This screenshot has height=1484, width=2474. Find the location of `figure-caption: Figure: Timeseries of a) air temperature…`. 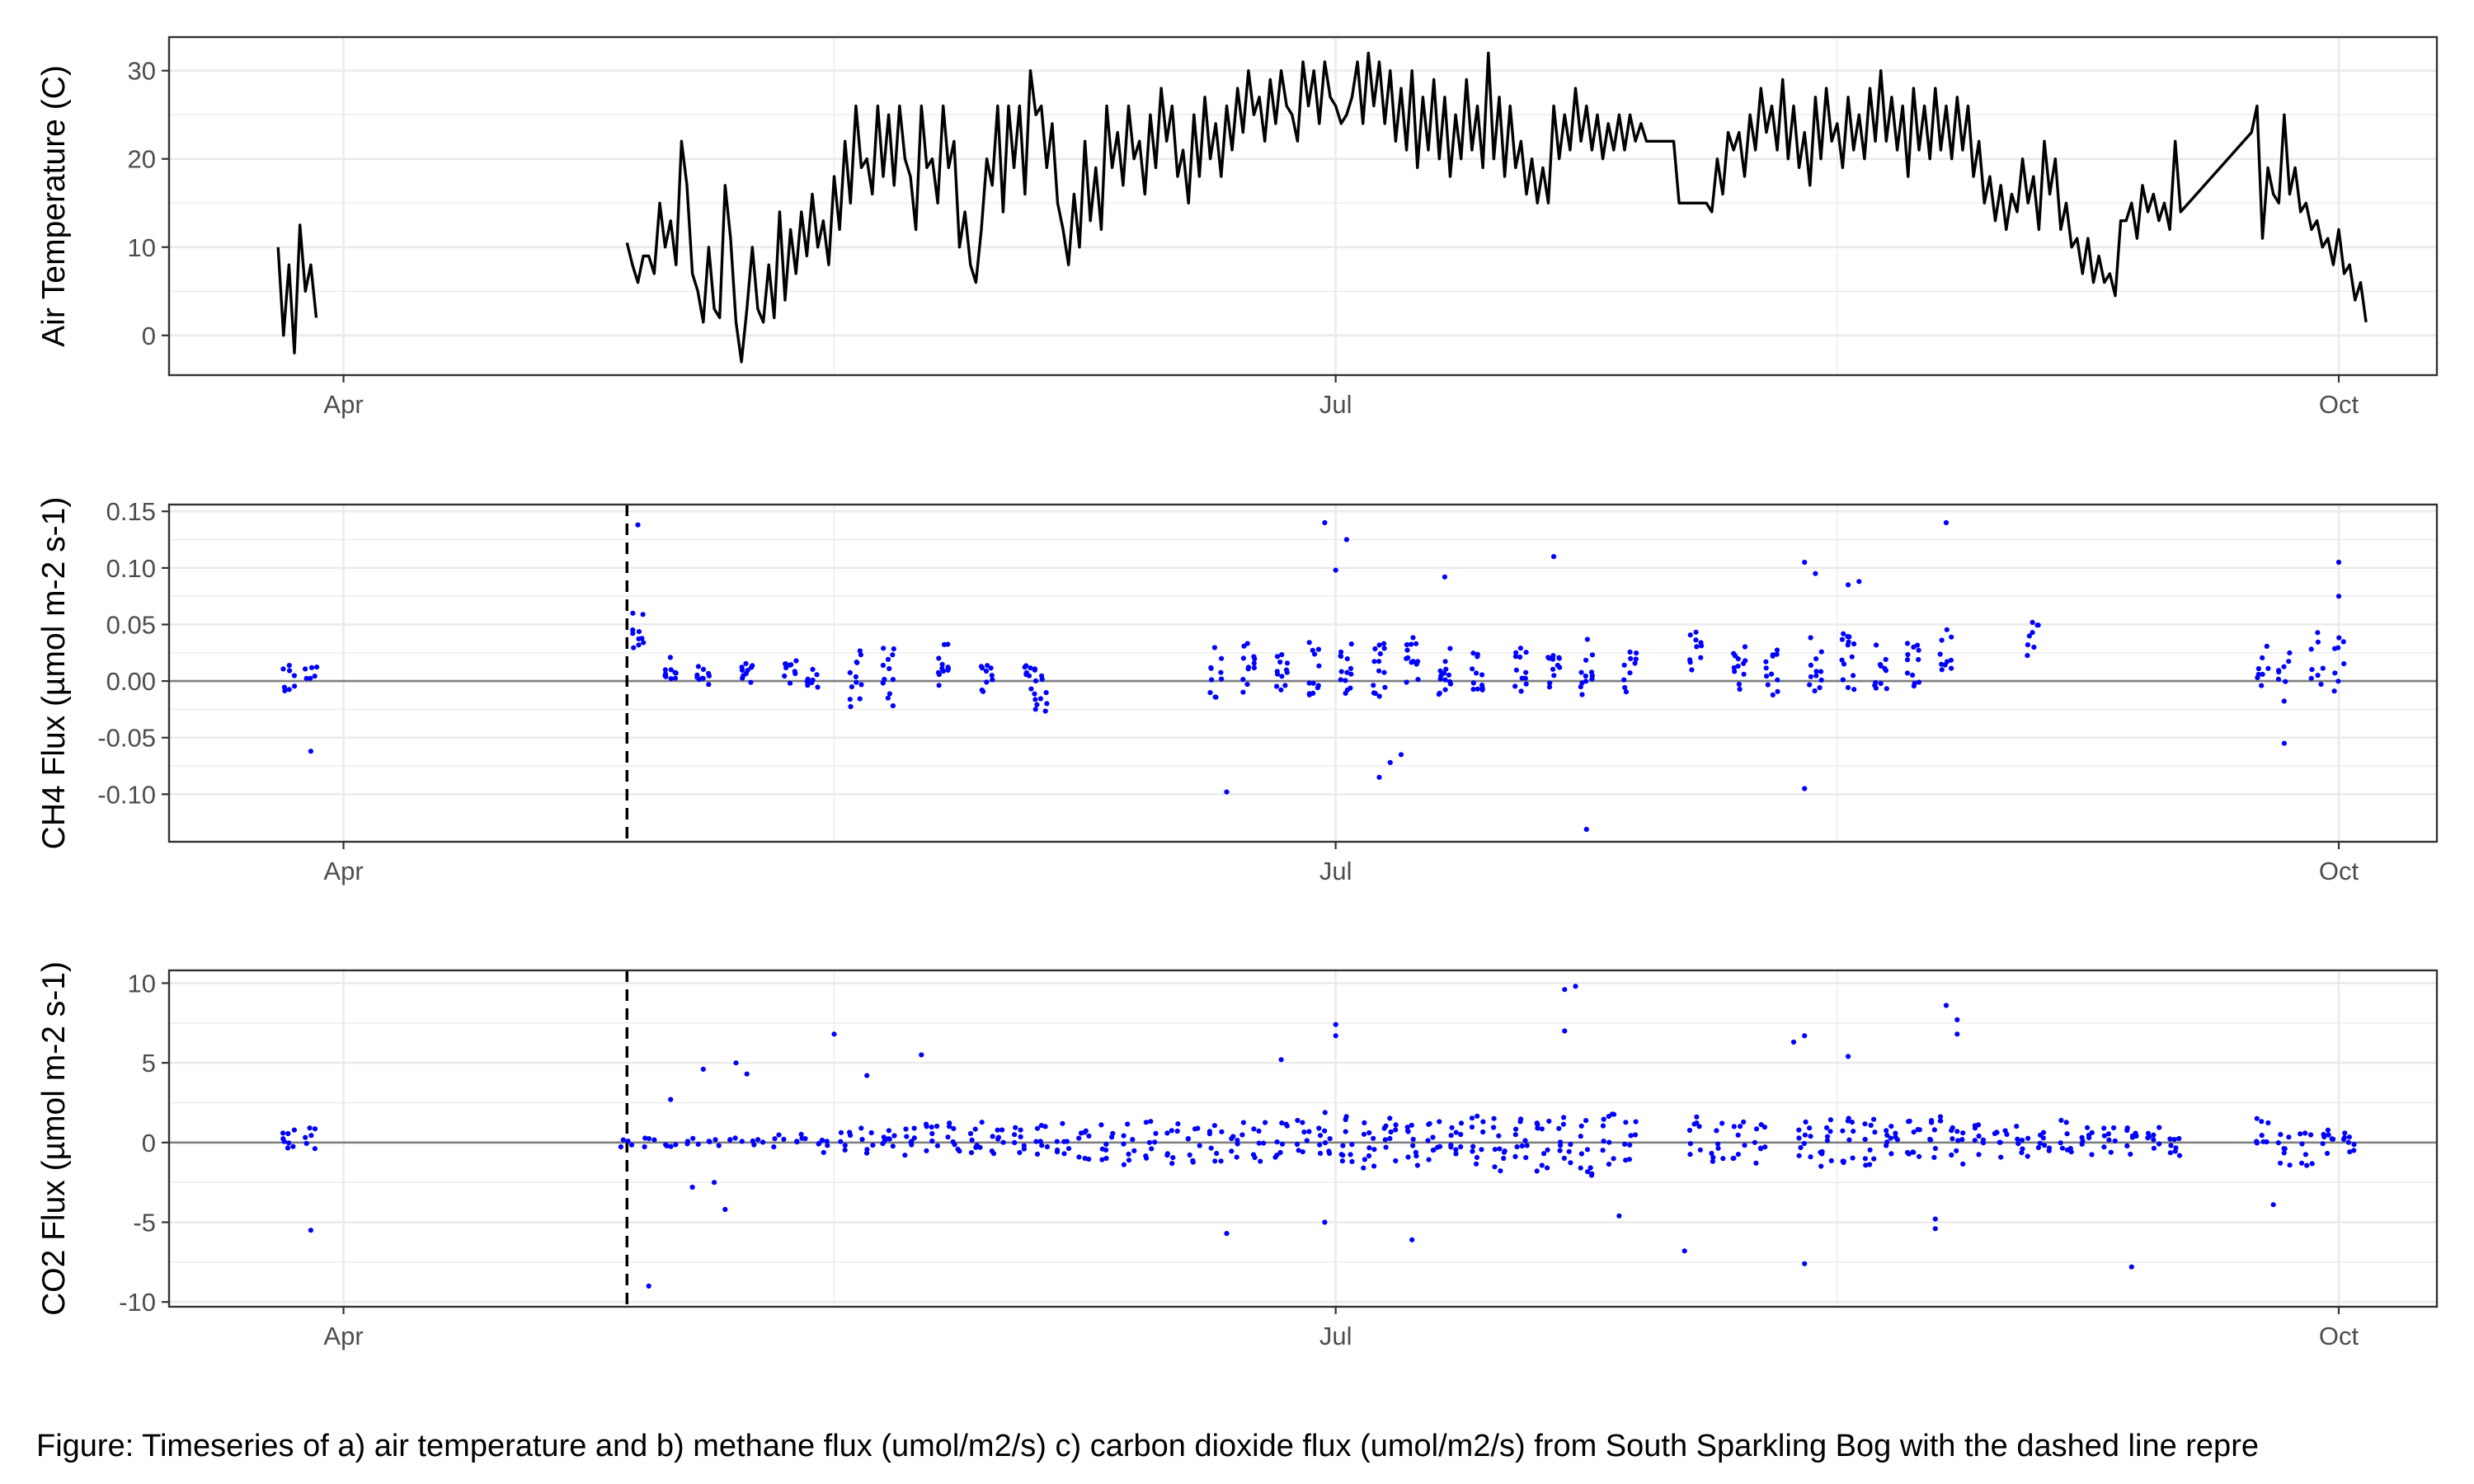

figure-caption: Figure: Timeseries of a) air temperature… is located at coordinates (1147, 1446).